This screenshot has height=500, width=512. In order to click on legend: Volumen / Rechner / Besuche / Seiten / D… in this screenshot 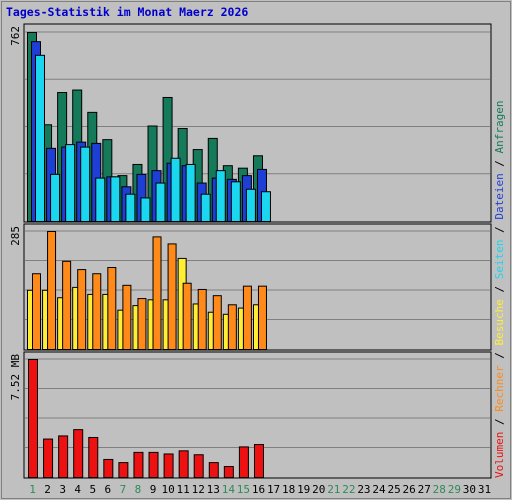, I will do `click(499, 289)`.